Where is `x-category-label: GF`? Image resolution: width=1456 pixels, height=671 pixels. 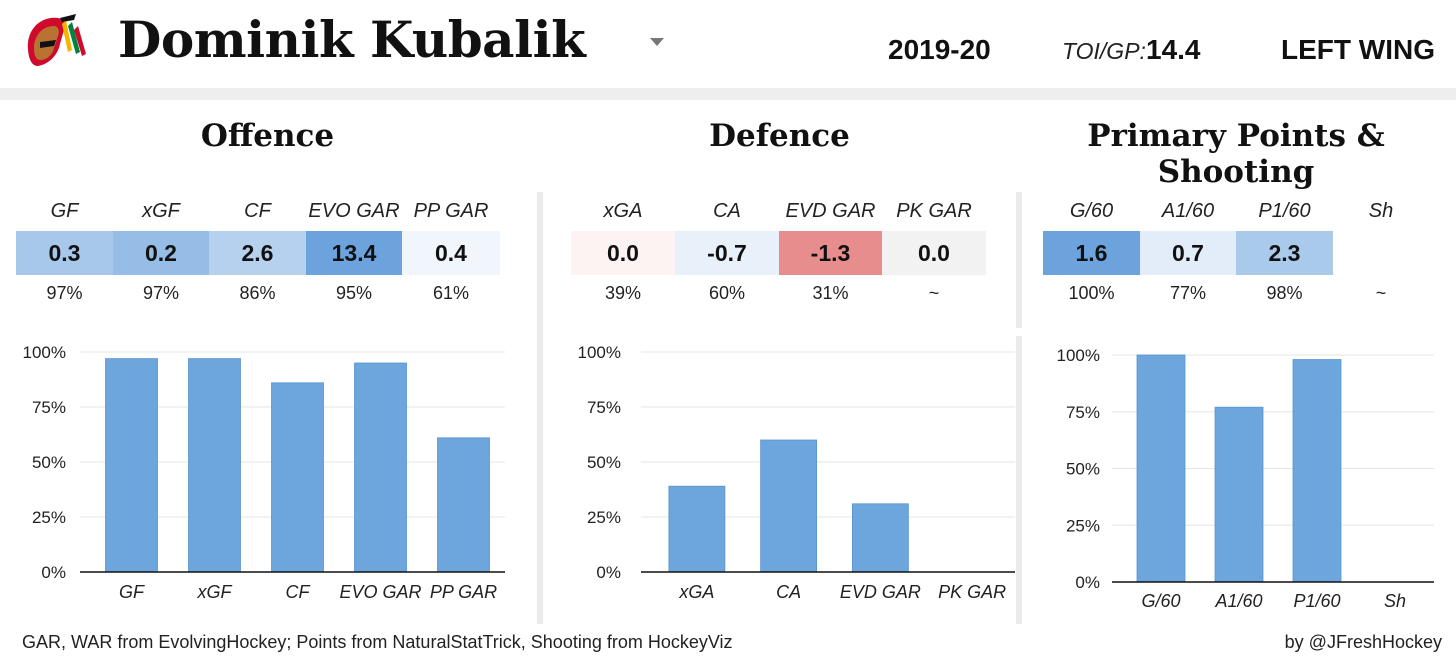
x-category-label: GF is located at coordinates (132, 592).